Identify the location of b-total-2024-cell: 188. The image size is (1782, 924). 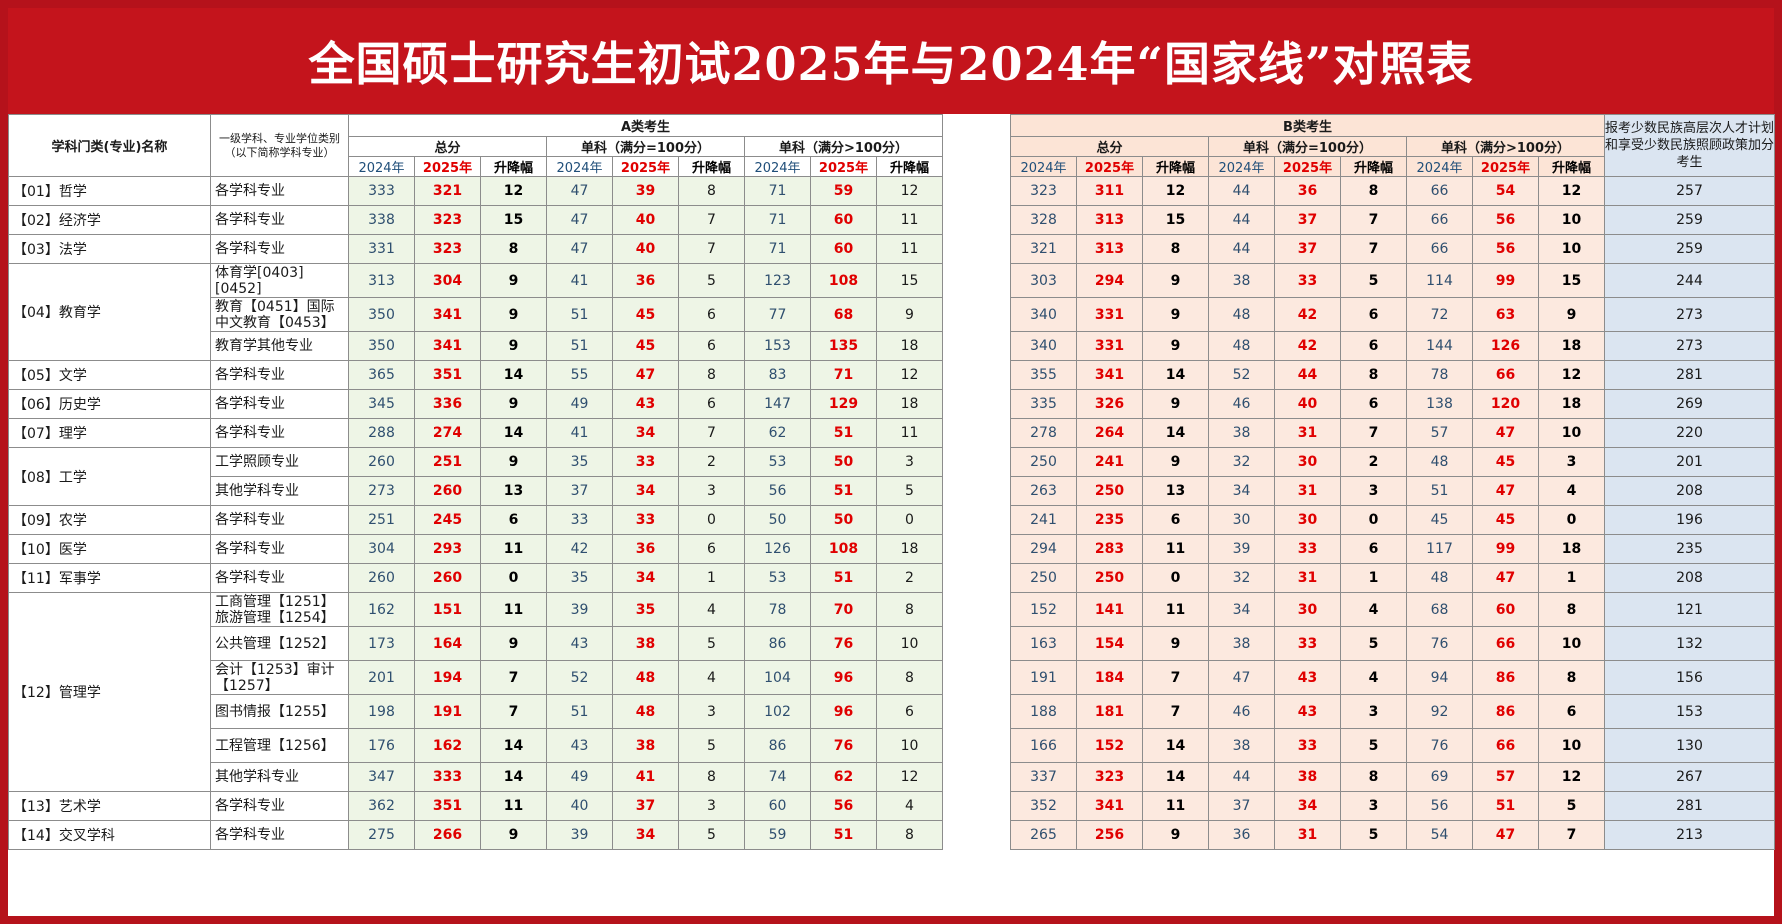
(1043, 711).